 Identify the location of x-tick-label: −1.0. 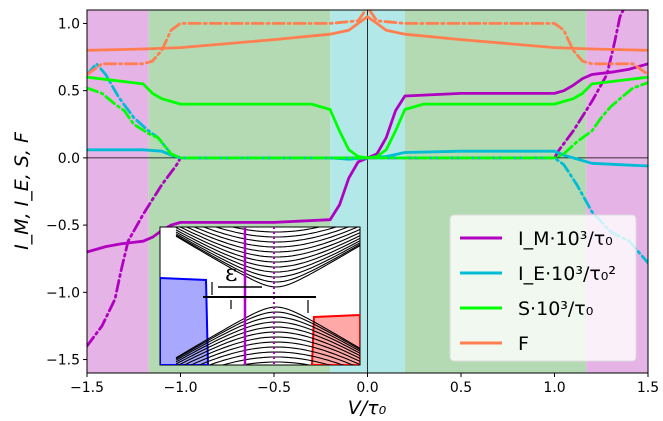
(181, 388).